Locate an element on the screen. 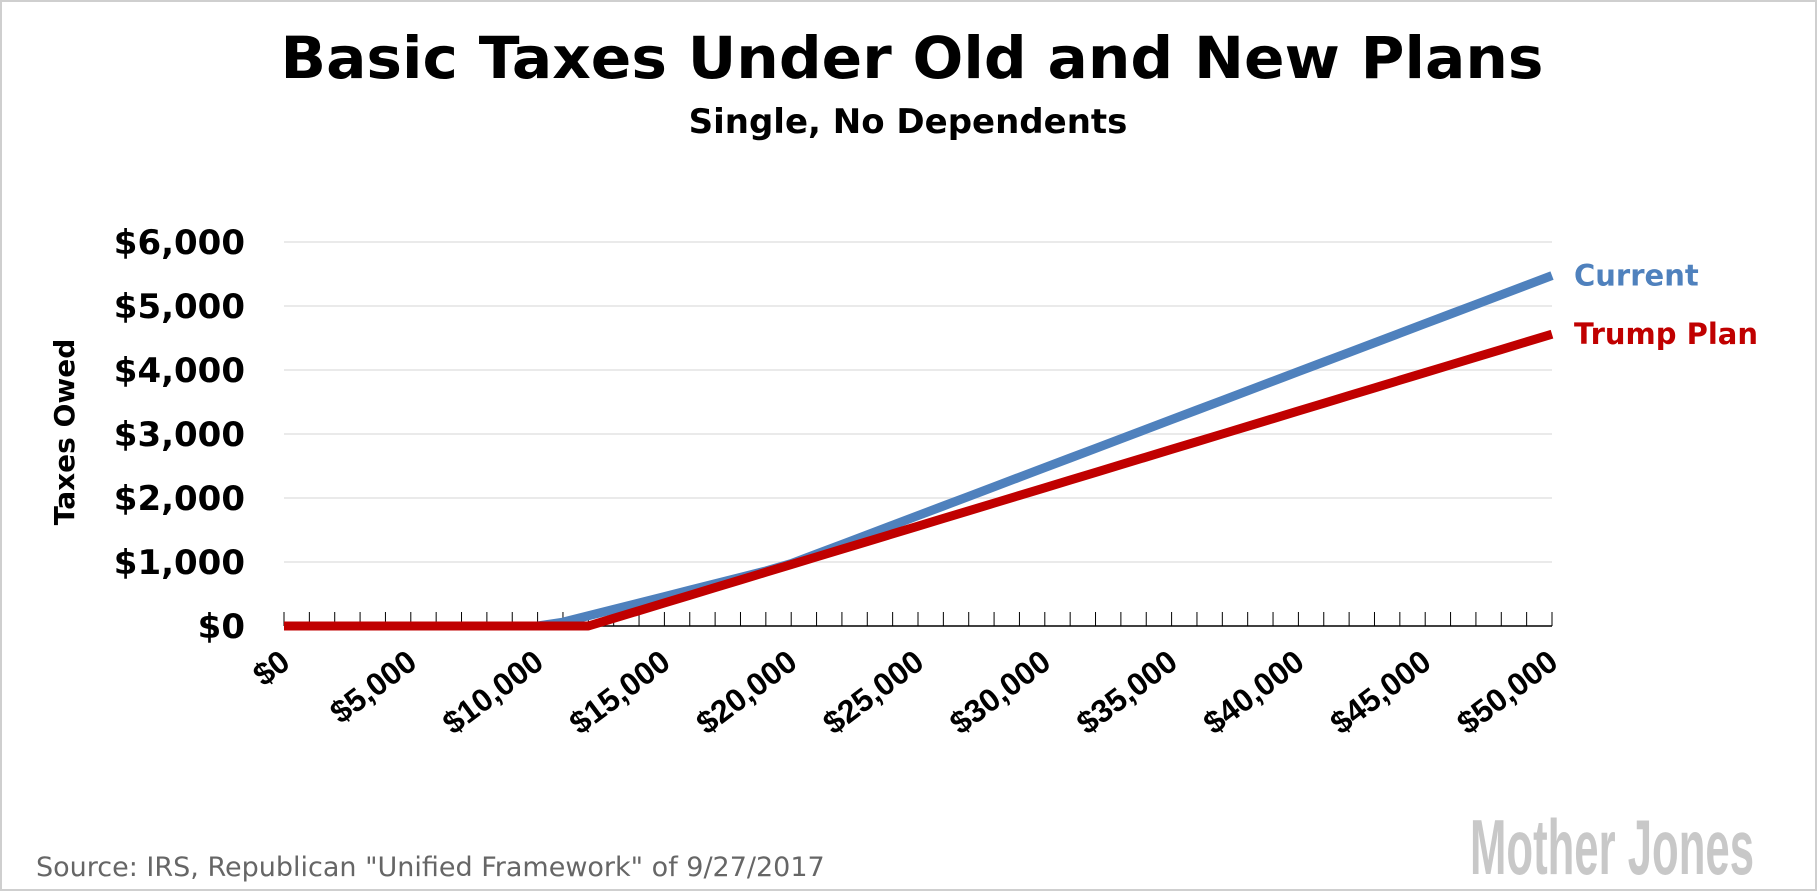 The width and height of the screenshot is (1817, 891). chart-title: Basic Taxes Under Old and New Plans is located at coordinates (912, 58).